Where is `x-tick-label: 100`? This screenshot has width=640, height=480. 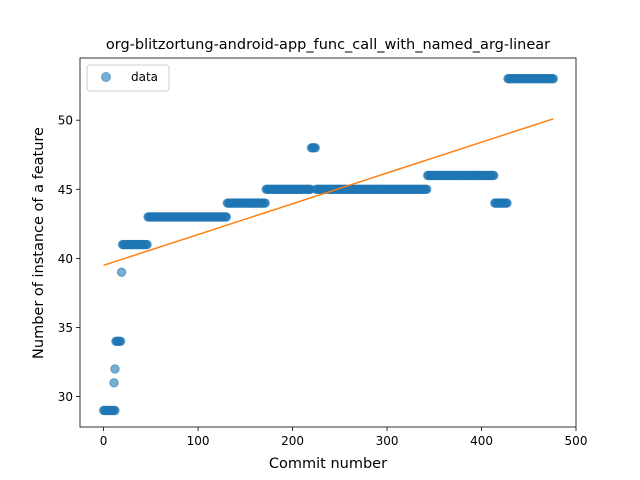 x-tick-label: 100 is located at coordinates (198, 441).